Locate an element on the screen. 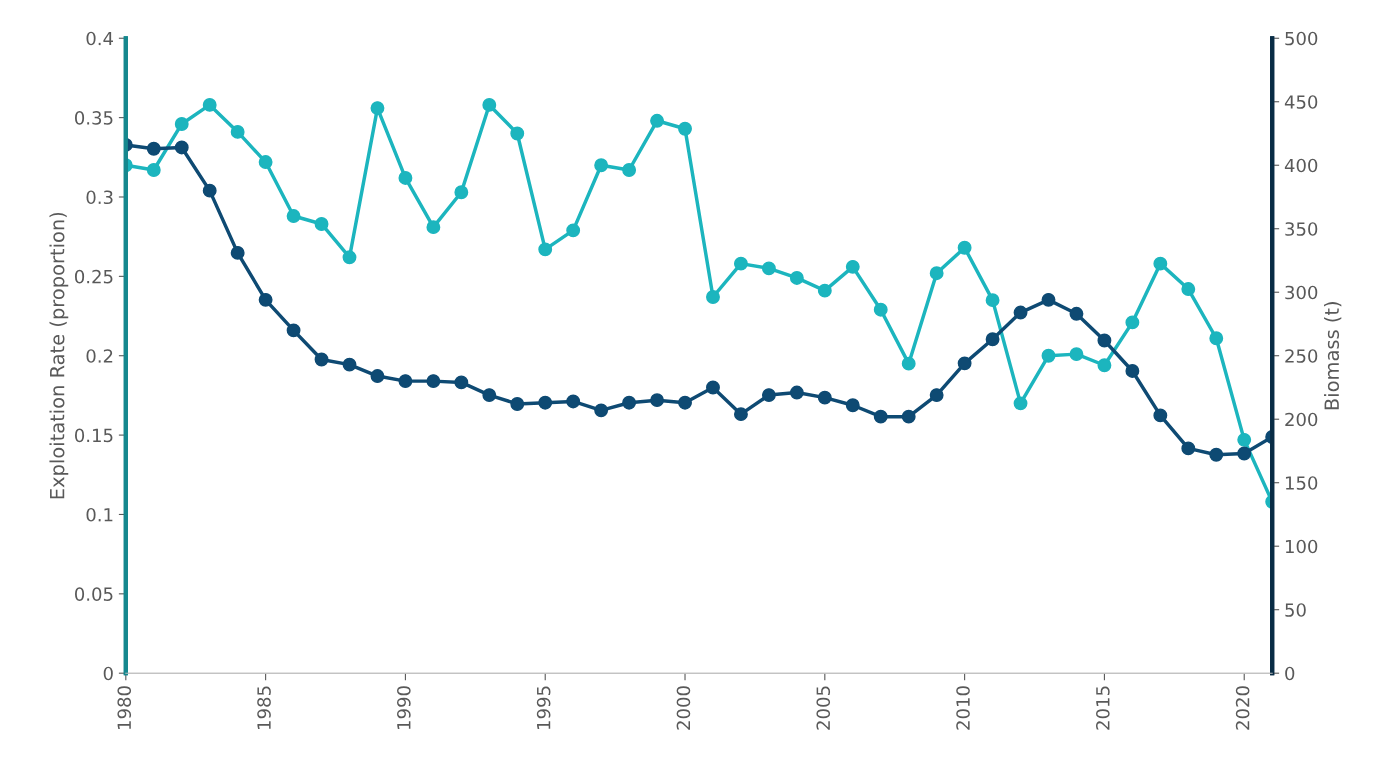  x-tick-label: 2015 is located at coordinates (1103, 708).